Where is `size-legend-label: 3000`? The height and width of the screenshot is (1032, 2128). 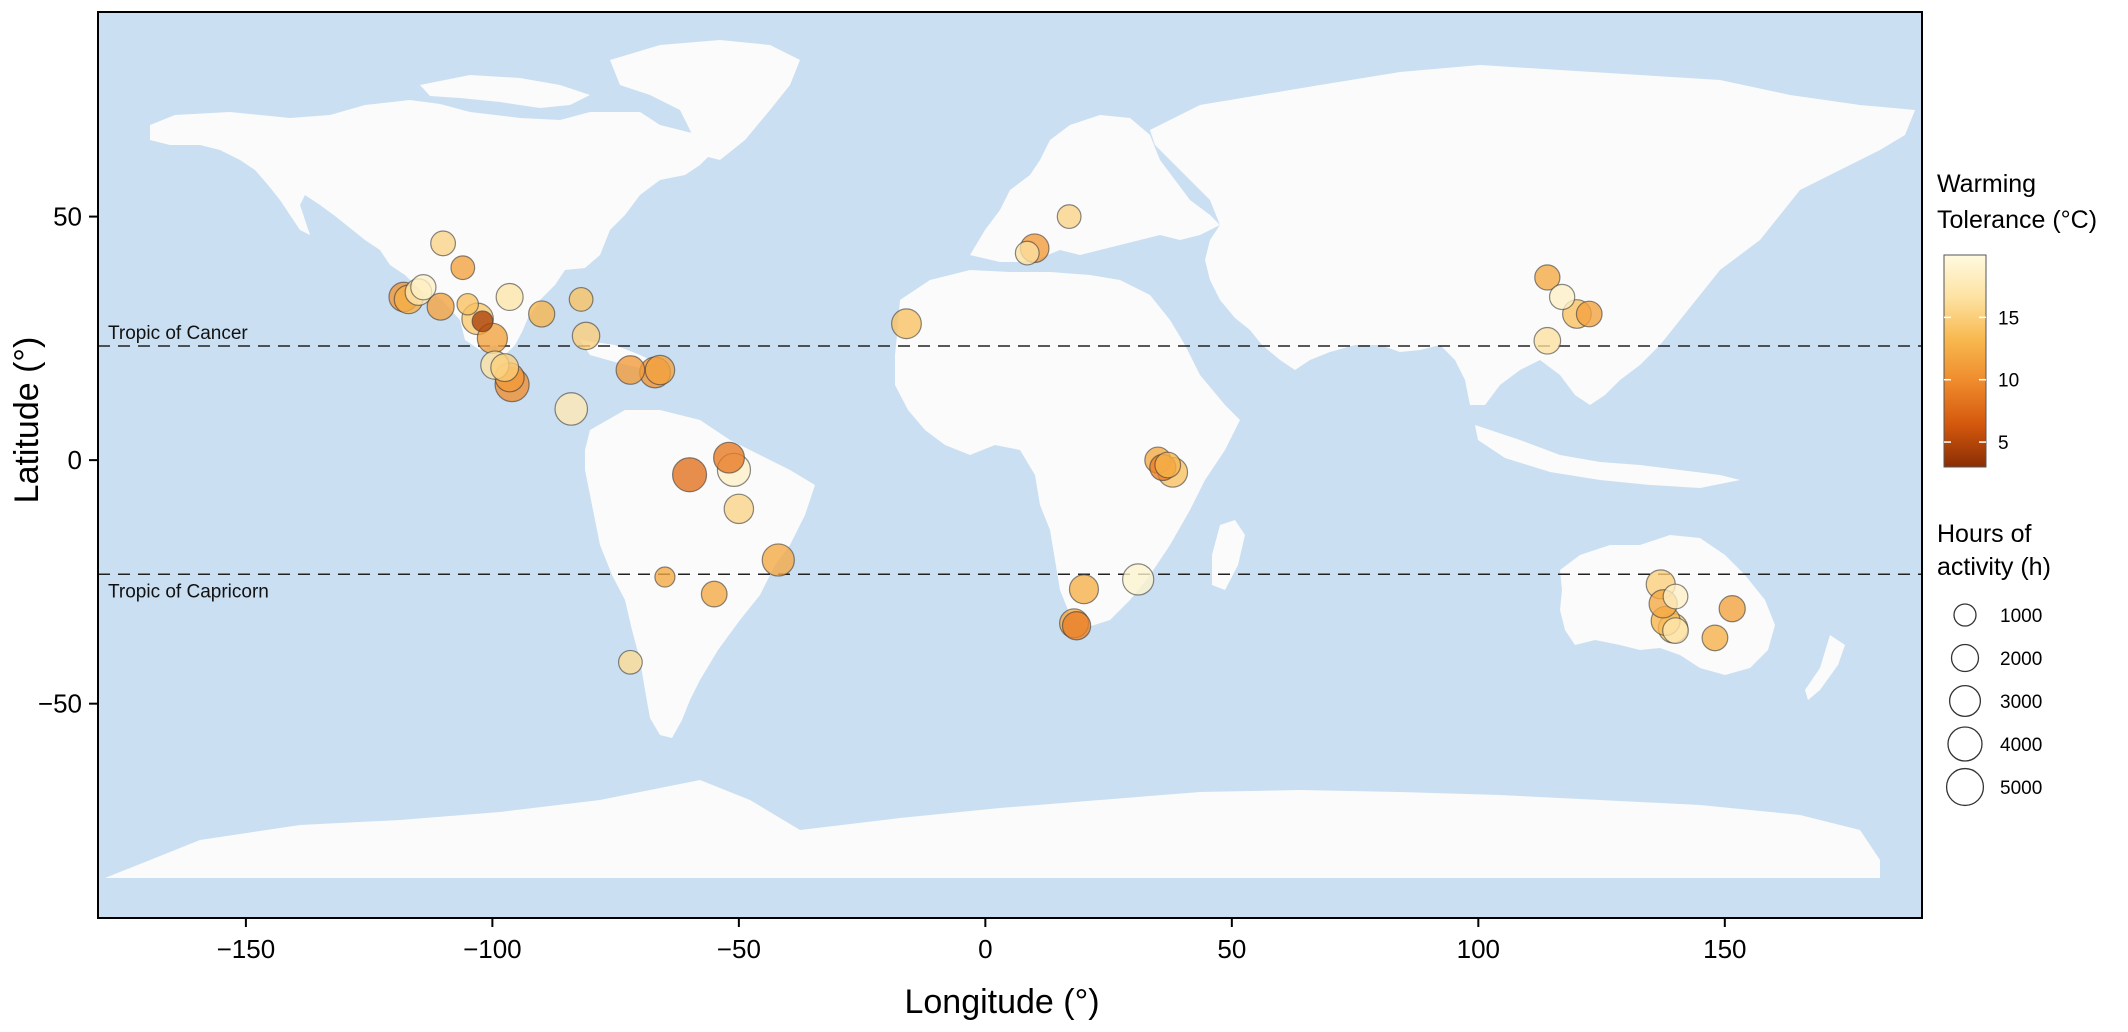
size-legend-label: 3000 is located at coordinates (2021, 702).